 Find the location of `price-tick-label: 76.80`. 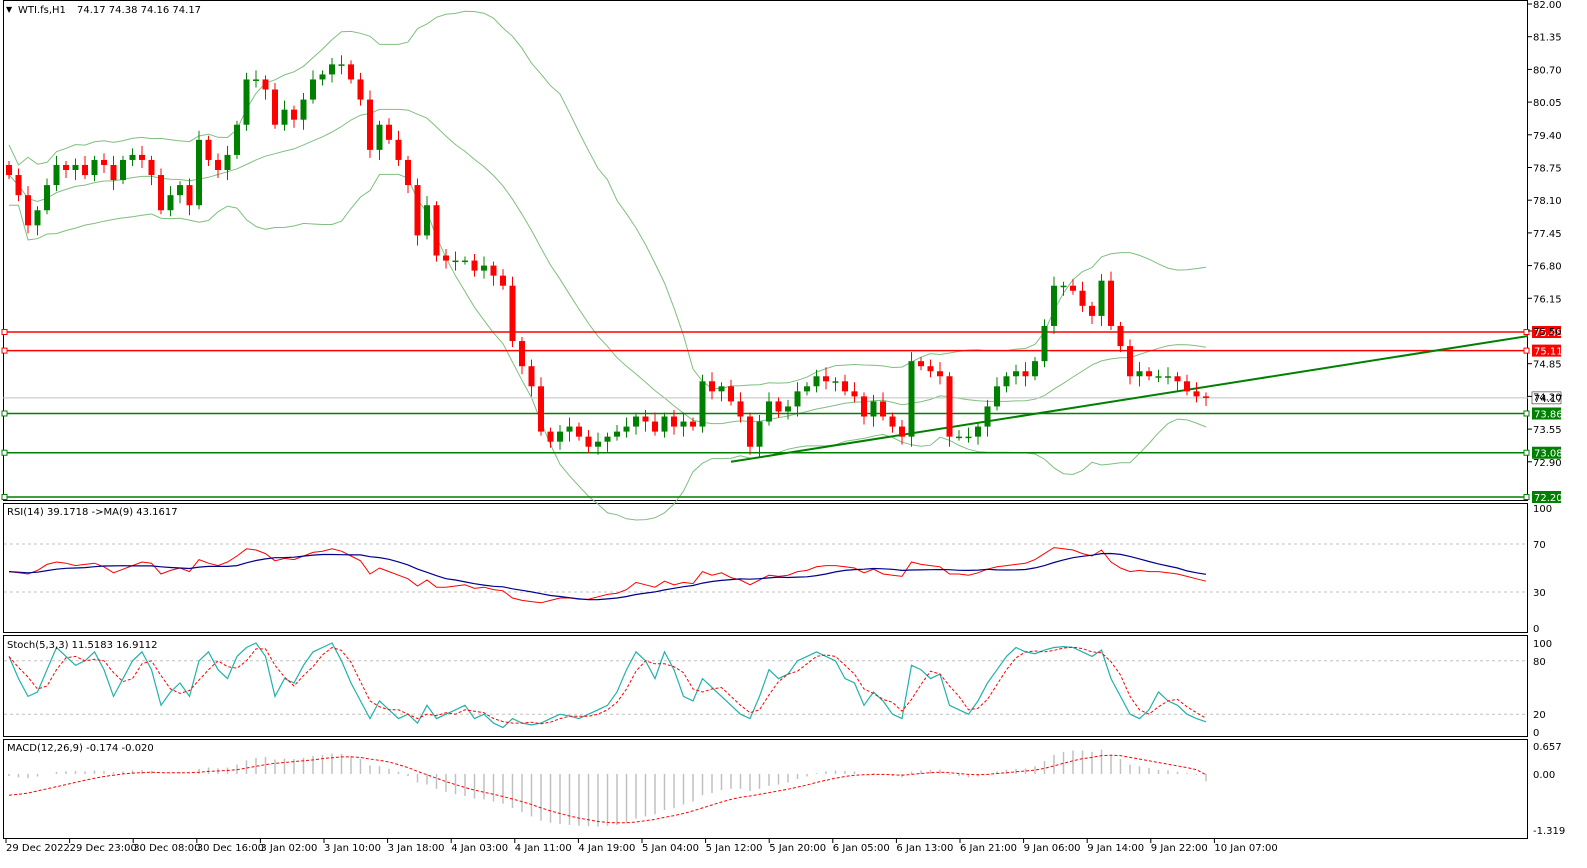

price-tick-label: 76.80 is located at coordinates (1547, 267).